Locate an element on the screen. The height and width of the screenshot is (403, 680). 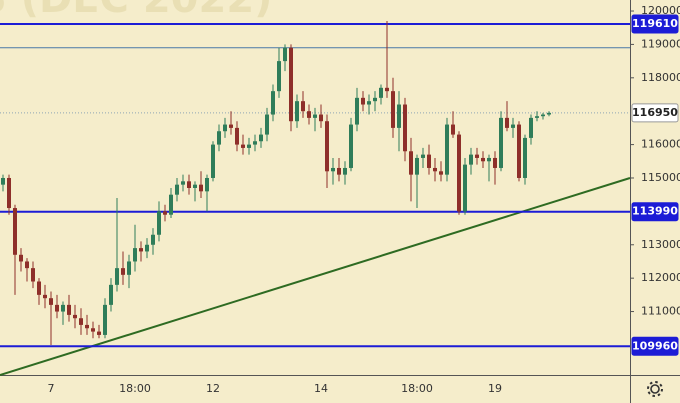
x-tick-label: 19 is located at coordinates (495, 388).